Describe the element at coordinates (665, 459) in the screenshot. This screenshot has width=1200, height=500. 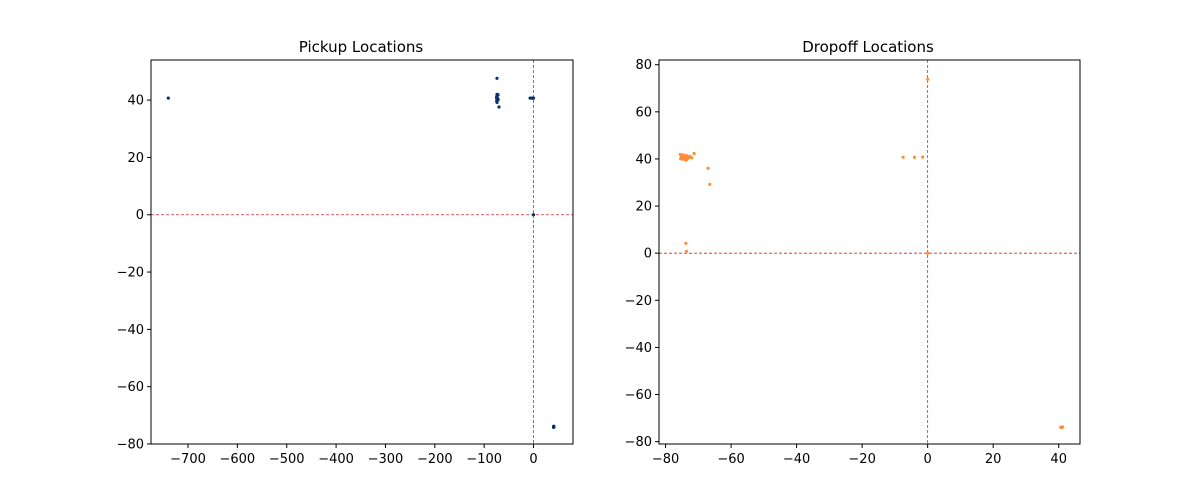
I see `x-tick-label: −80` at that location.